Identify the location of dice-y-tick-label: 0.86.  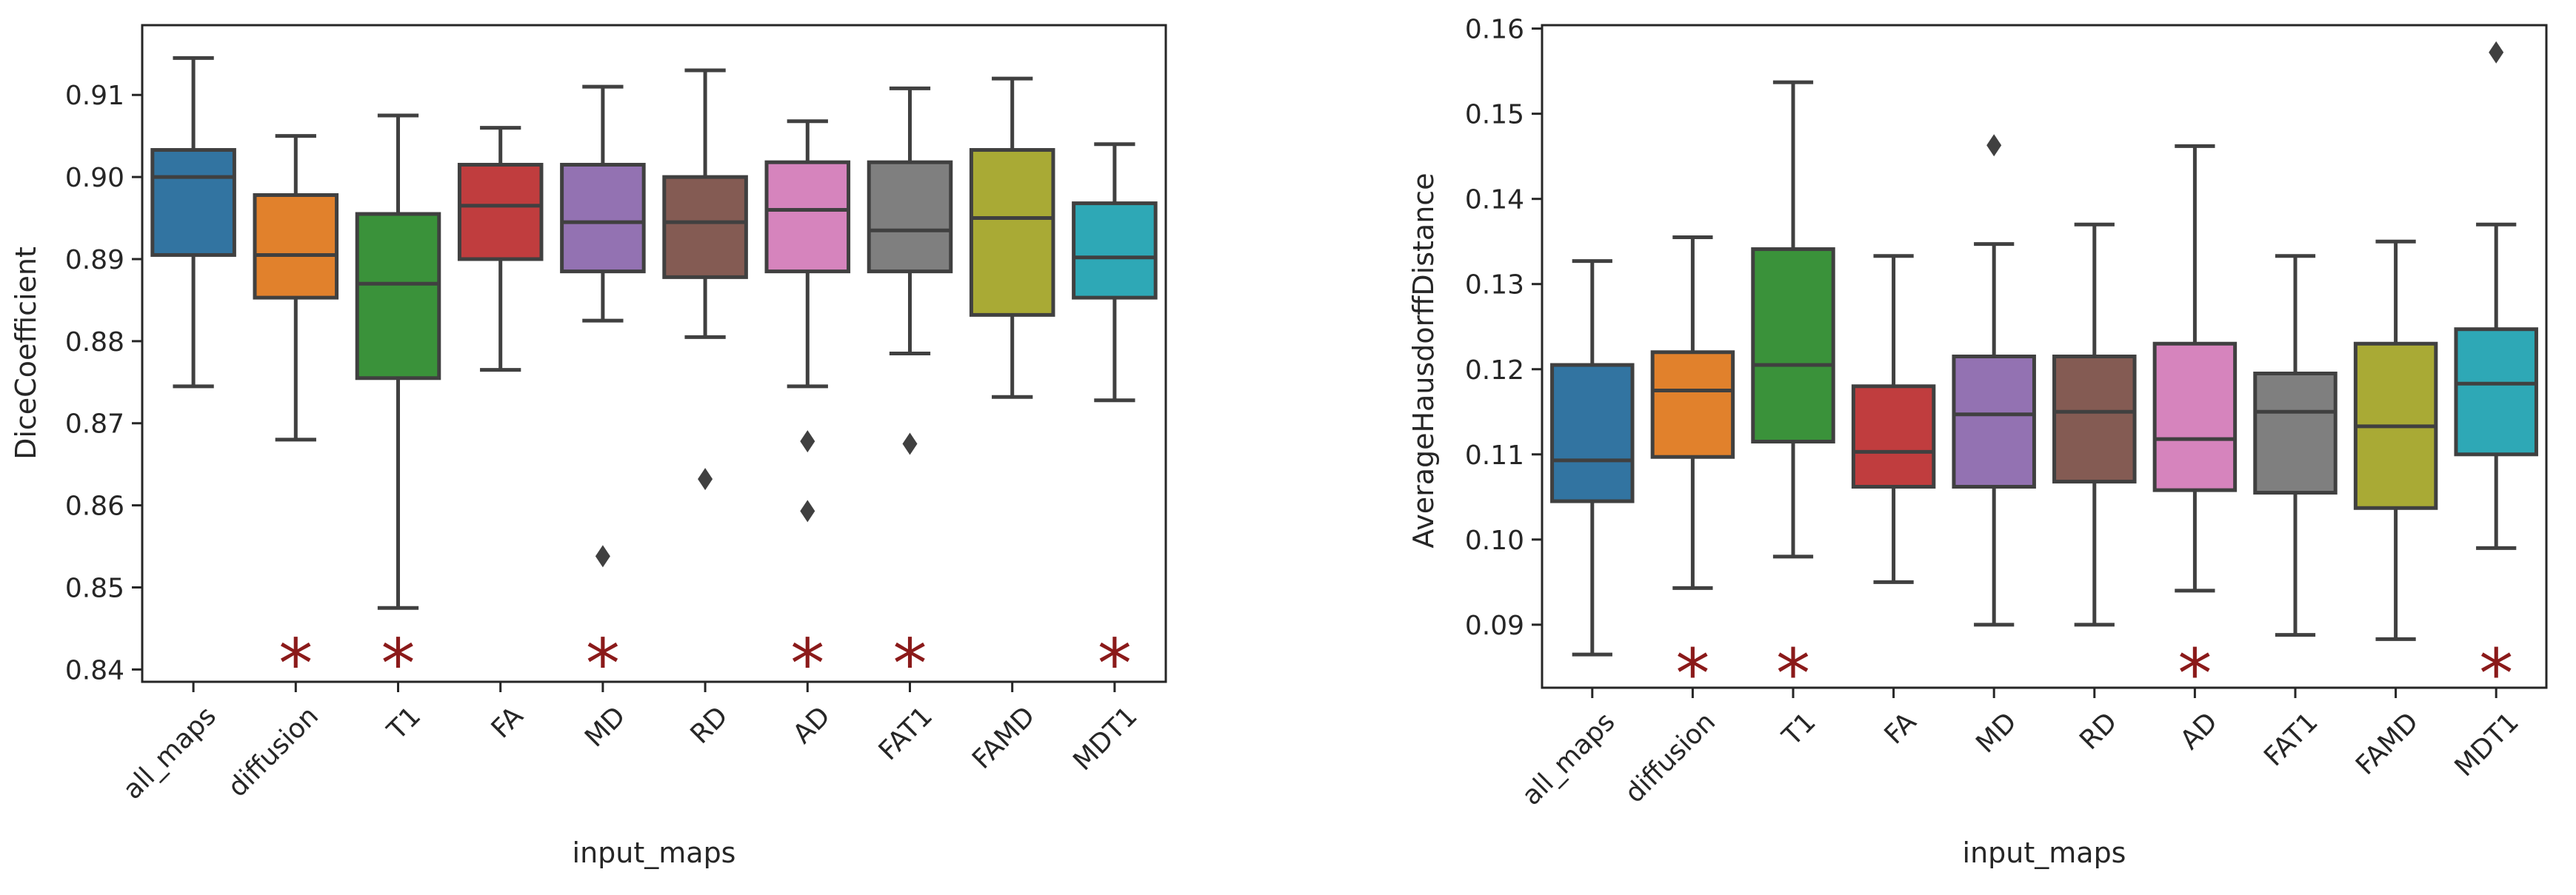
(94, 507).